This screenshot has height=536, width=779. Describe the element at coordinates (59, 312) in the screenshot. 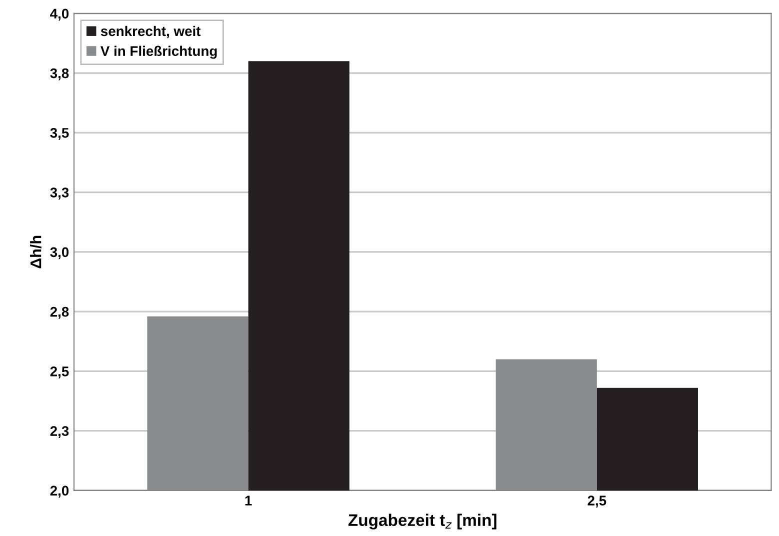

I see `y-tick-label: 2,8` at that location.